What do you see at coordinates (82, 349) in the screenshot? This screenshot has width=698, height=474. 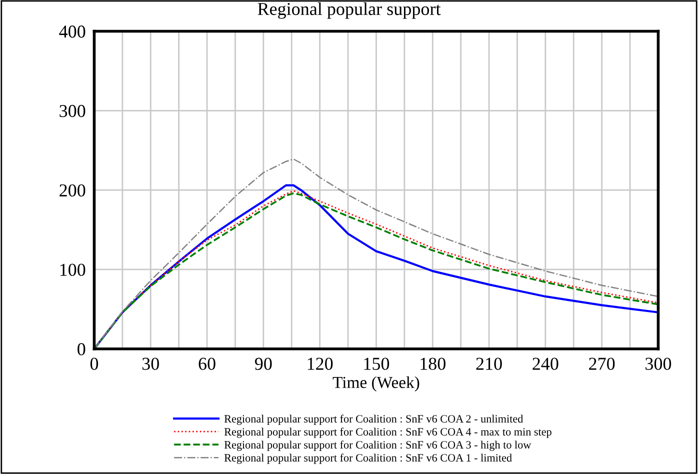 I see `y-tick-label: 0` at bounding box center [82, 349].